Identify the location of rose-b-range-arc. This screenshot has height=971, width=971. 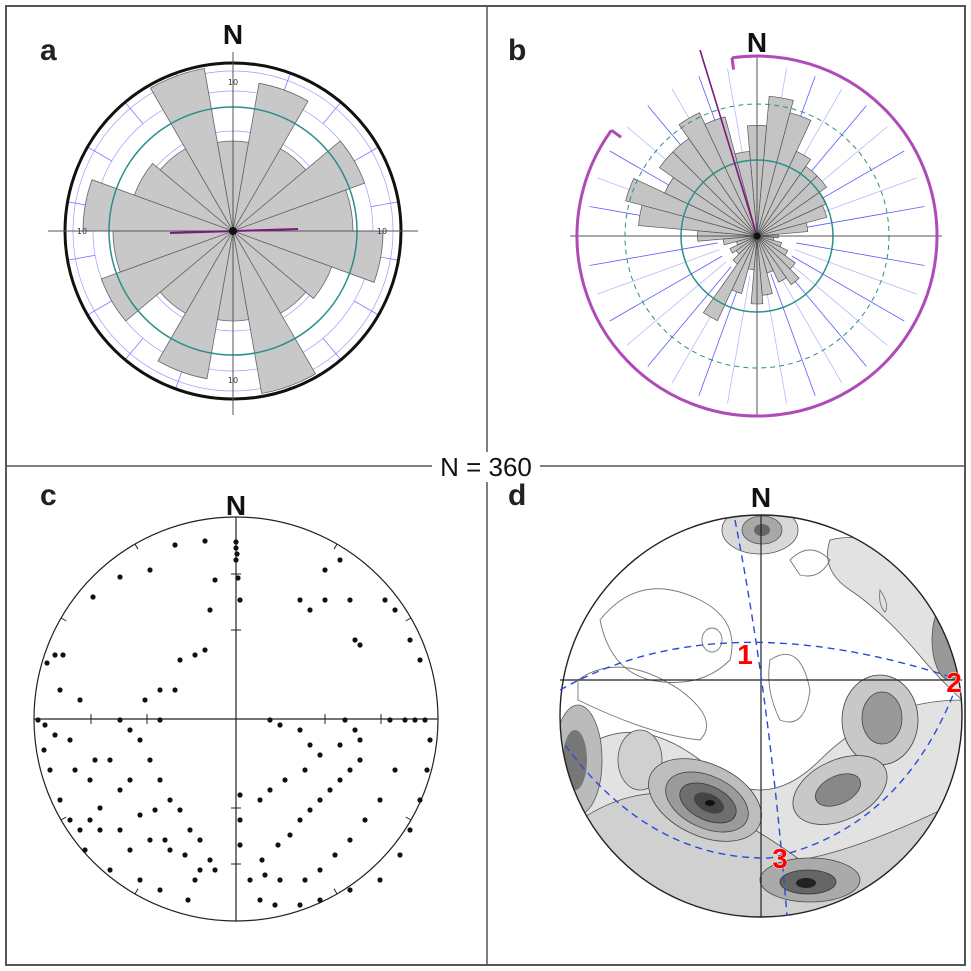
(757, 236).